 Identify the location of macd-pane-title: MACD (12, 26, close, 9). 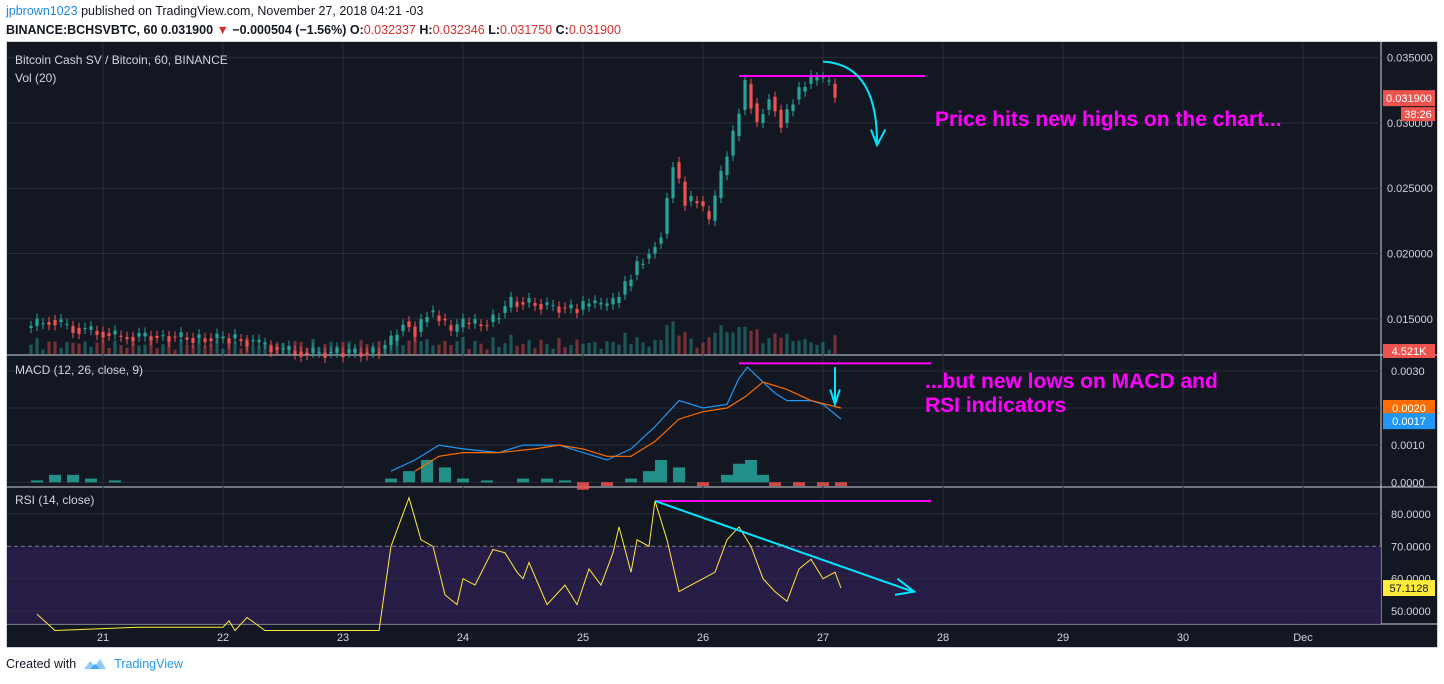
(79, 370).